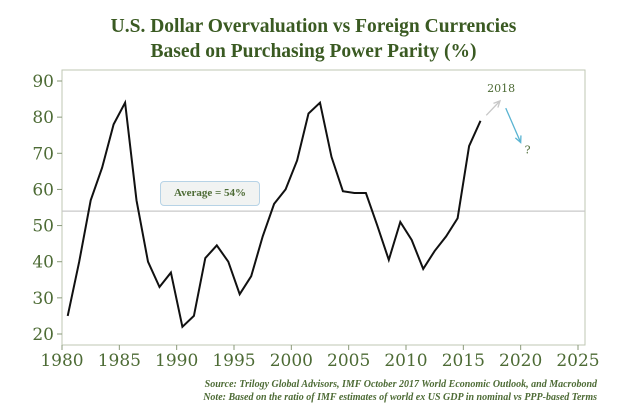 This screenshot has width=627, height=417. I want to click on annotation-label: ?, so click(528, 149).